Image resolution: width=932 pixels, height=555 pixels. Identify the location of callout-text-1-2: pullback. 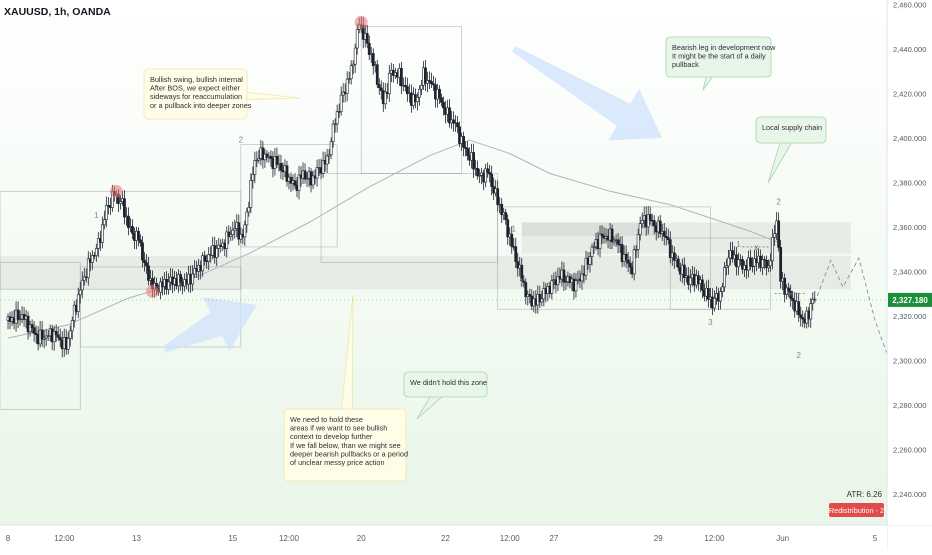
(685, 64).